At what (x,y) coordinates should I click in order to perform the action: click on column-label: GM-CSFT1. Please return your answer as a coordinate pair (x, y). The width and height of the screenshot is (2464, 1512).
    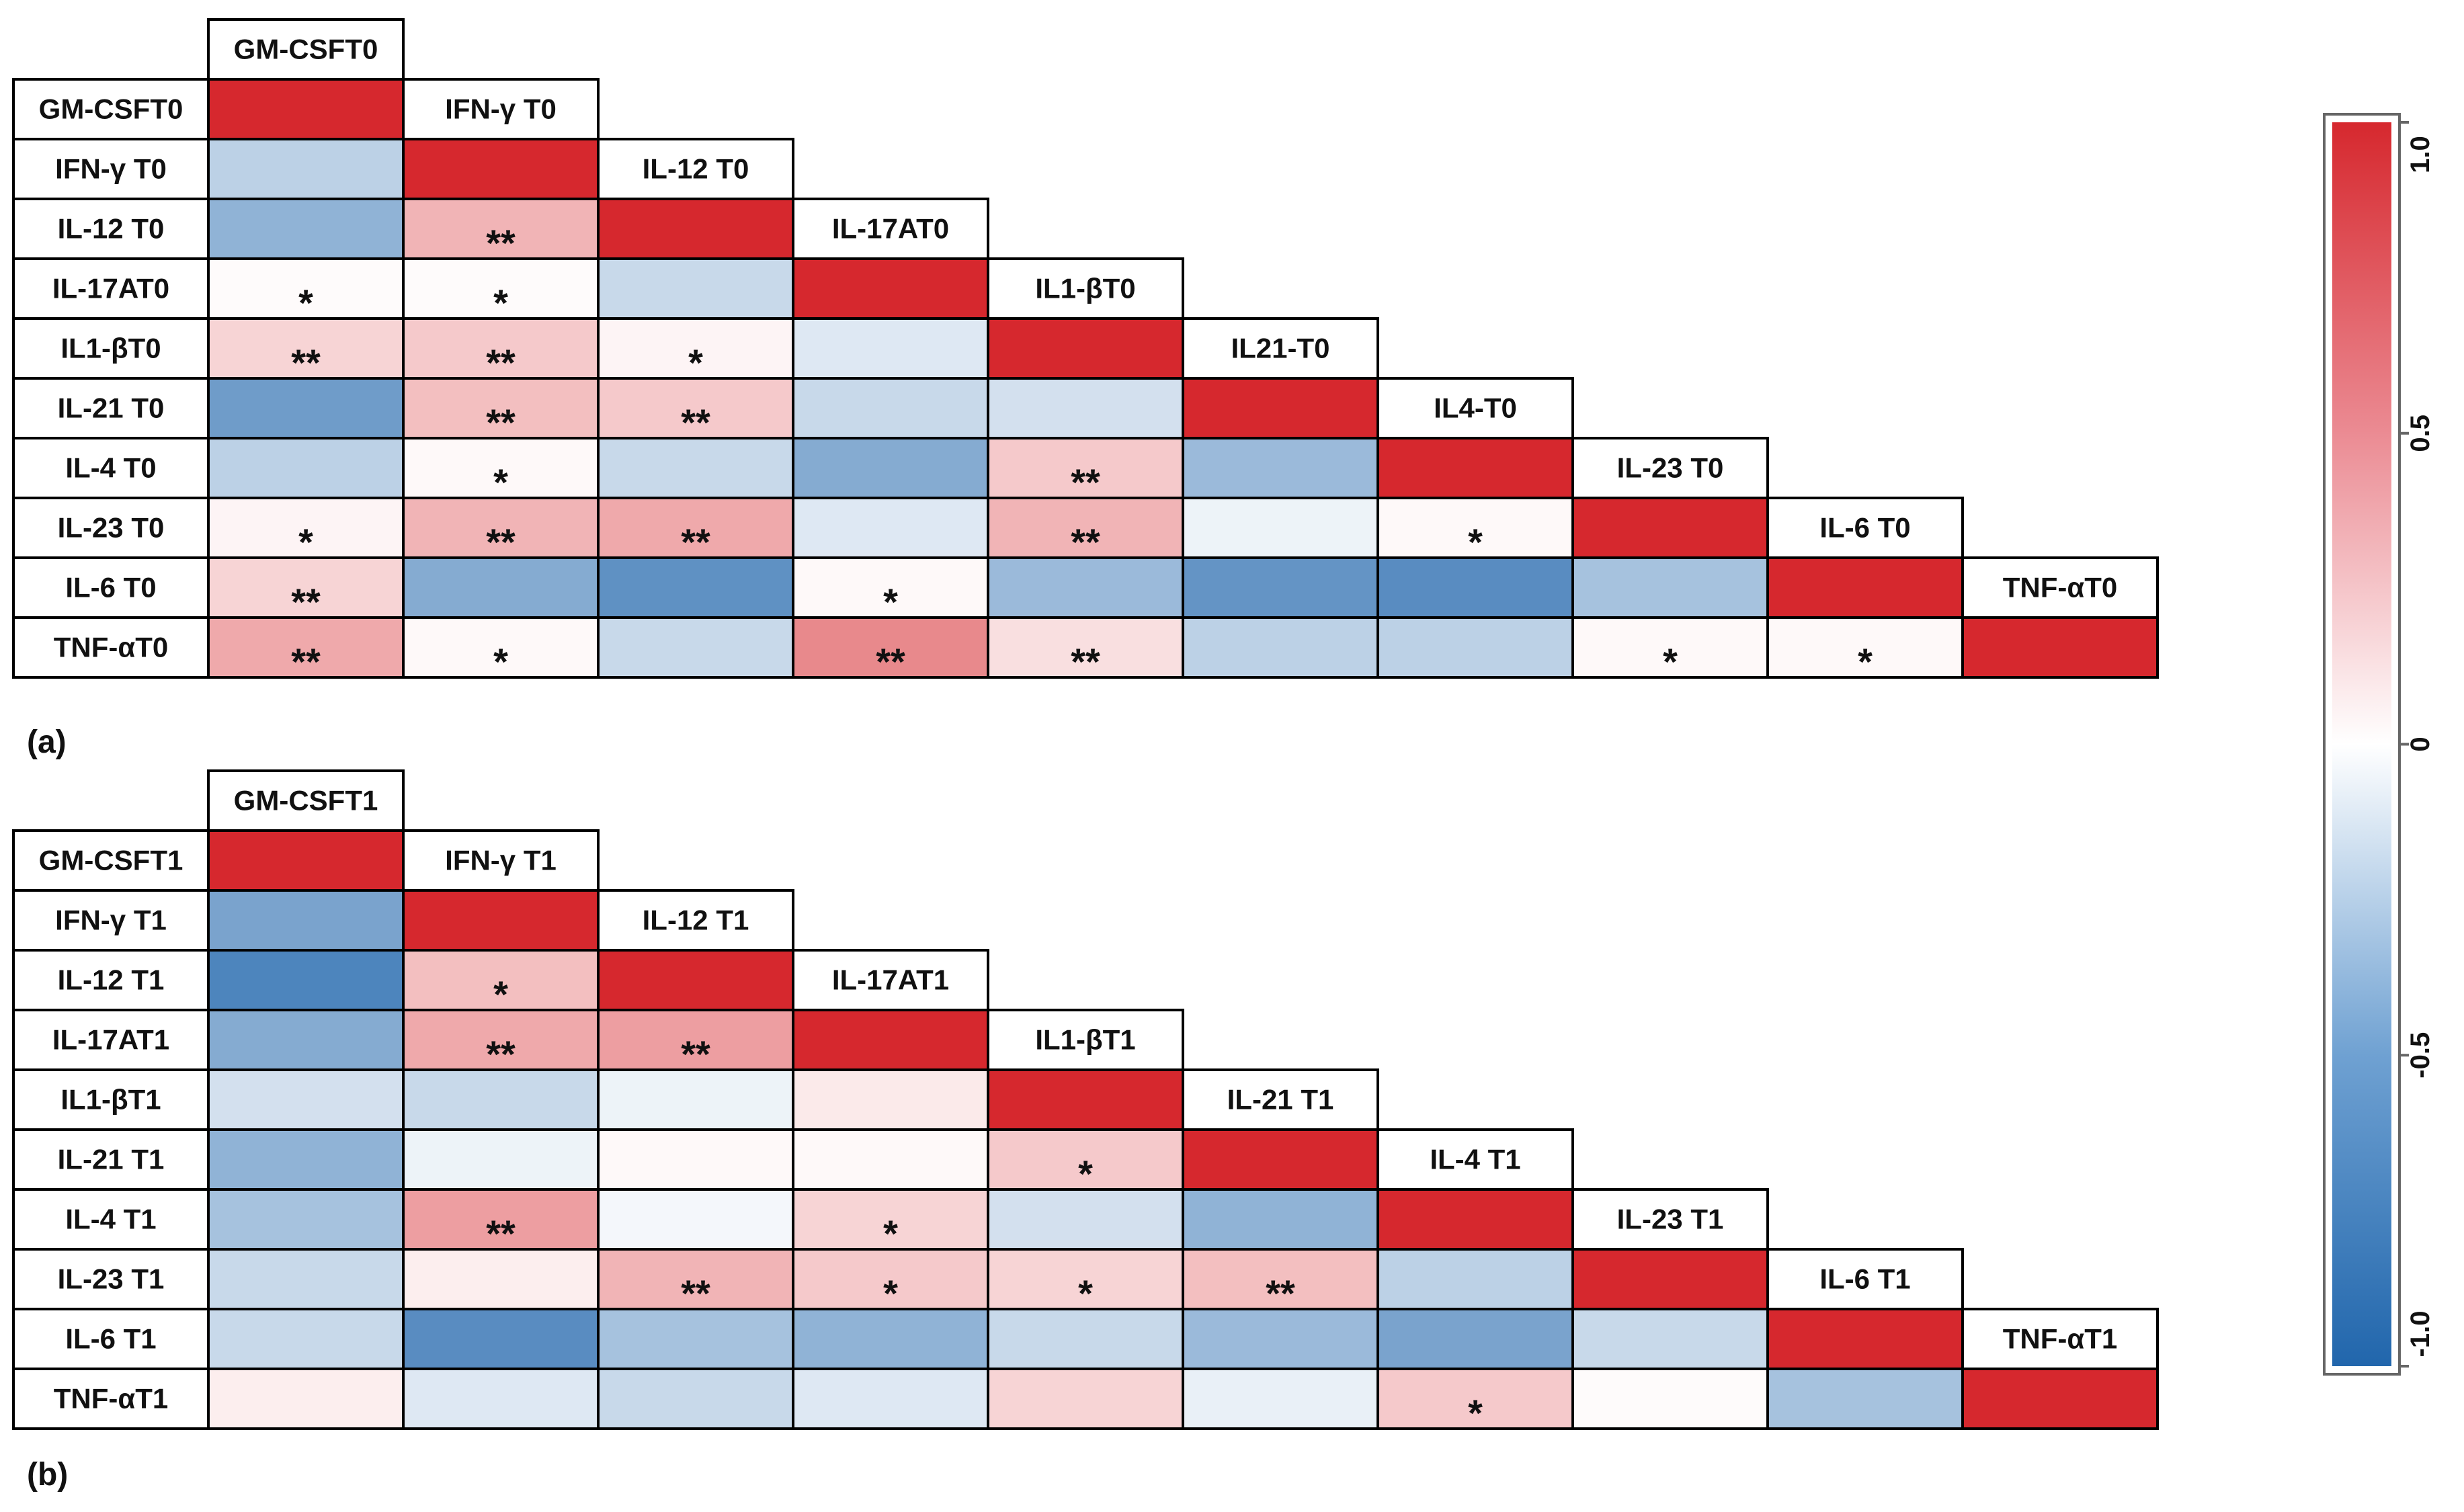
    Looking at the image, I should click on (306, 800).